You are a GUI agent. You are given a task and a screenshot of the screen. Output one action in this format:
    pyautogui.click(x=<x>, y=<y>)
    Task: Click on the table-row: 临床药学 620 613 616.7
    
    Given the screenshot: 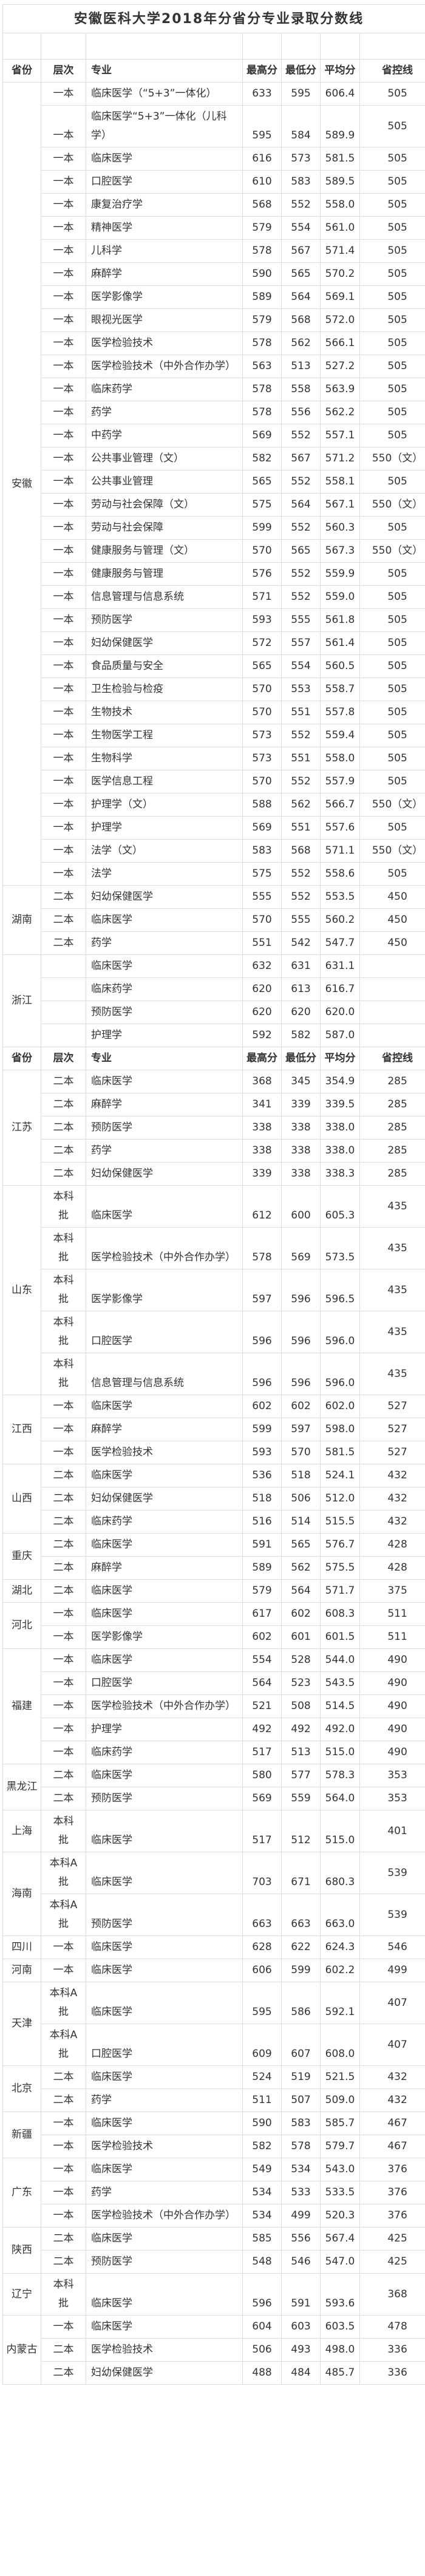 What is the action you would take?
    pyautogui.click(x=214, y=989)
    